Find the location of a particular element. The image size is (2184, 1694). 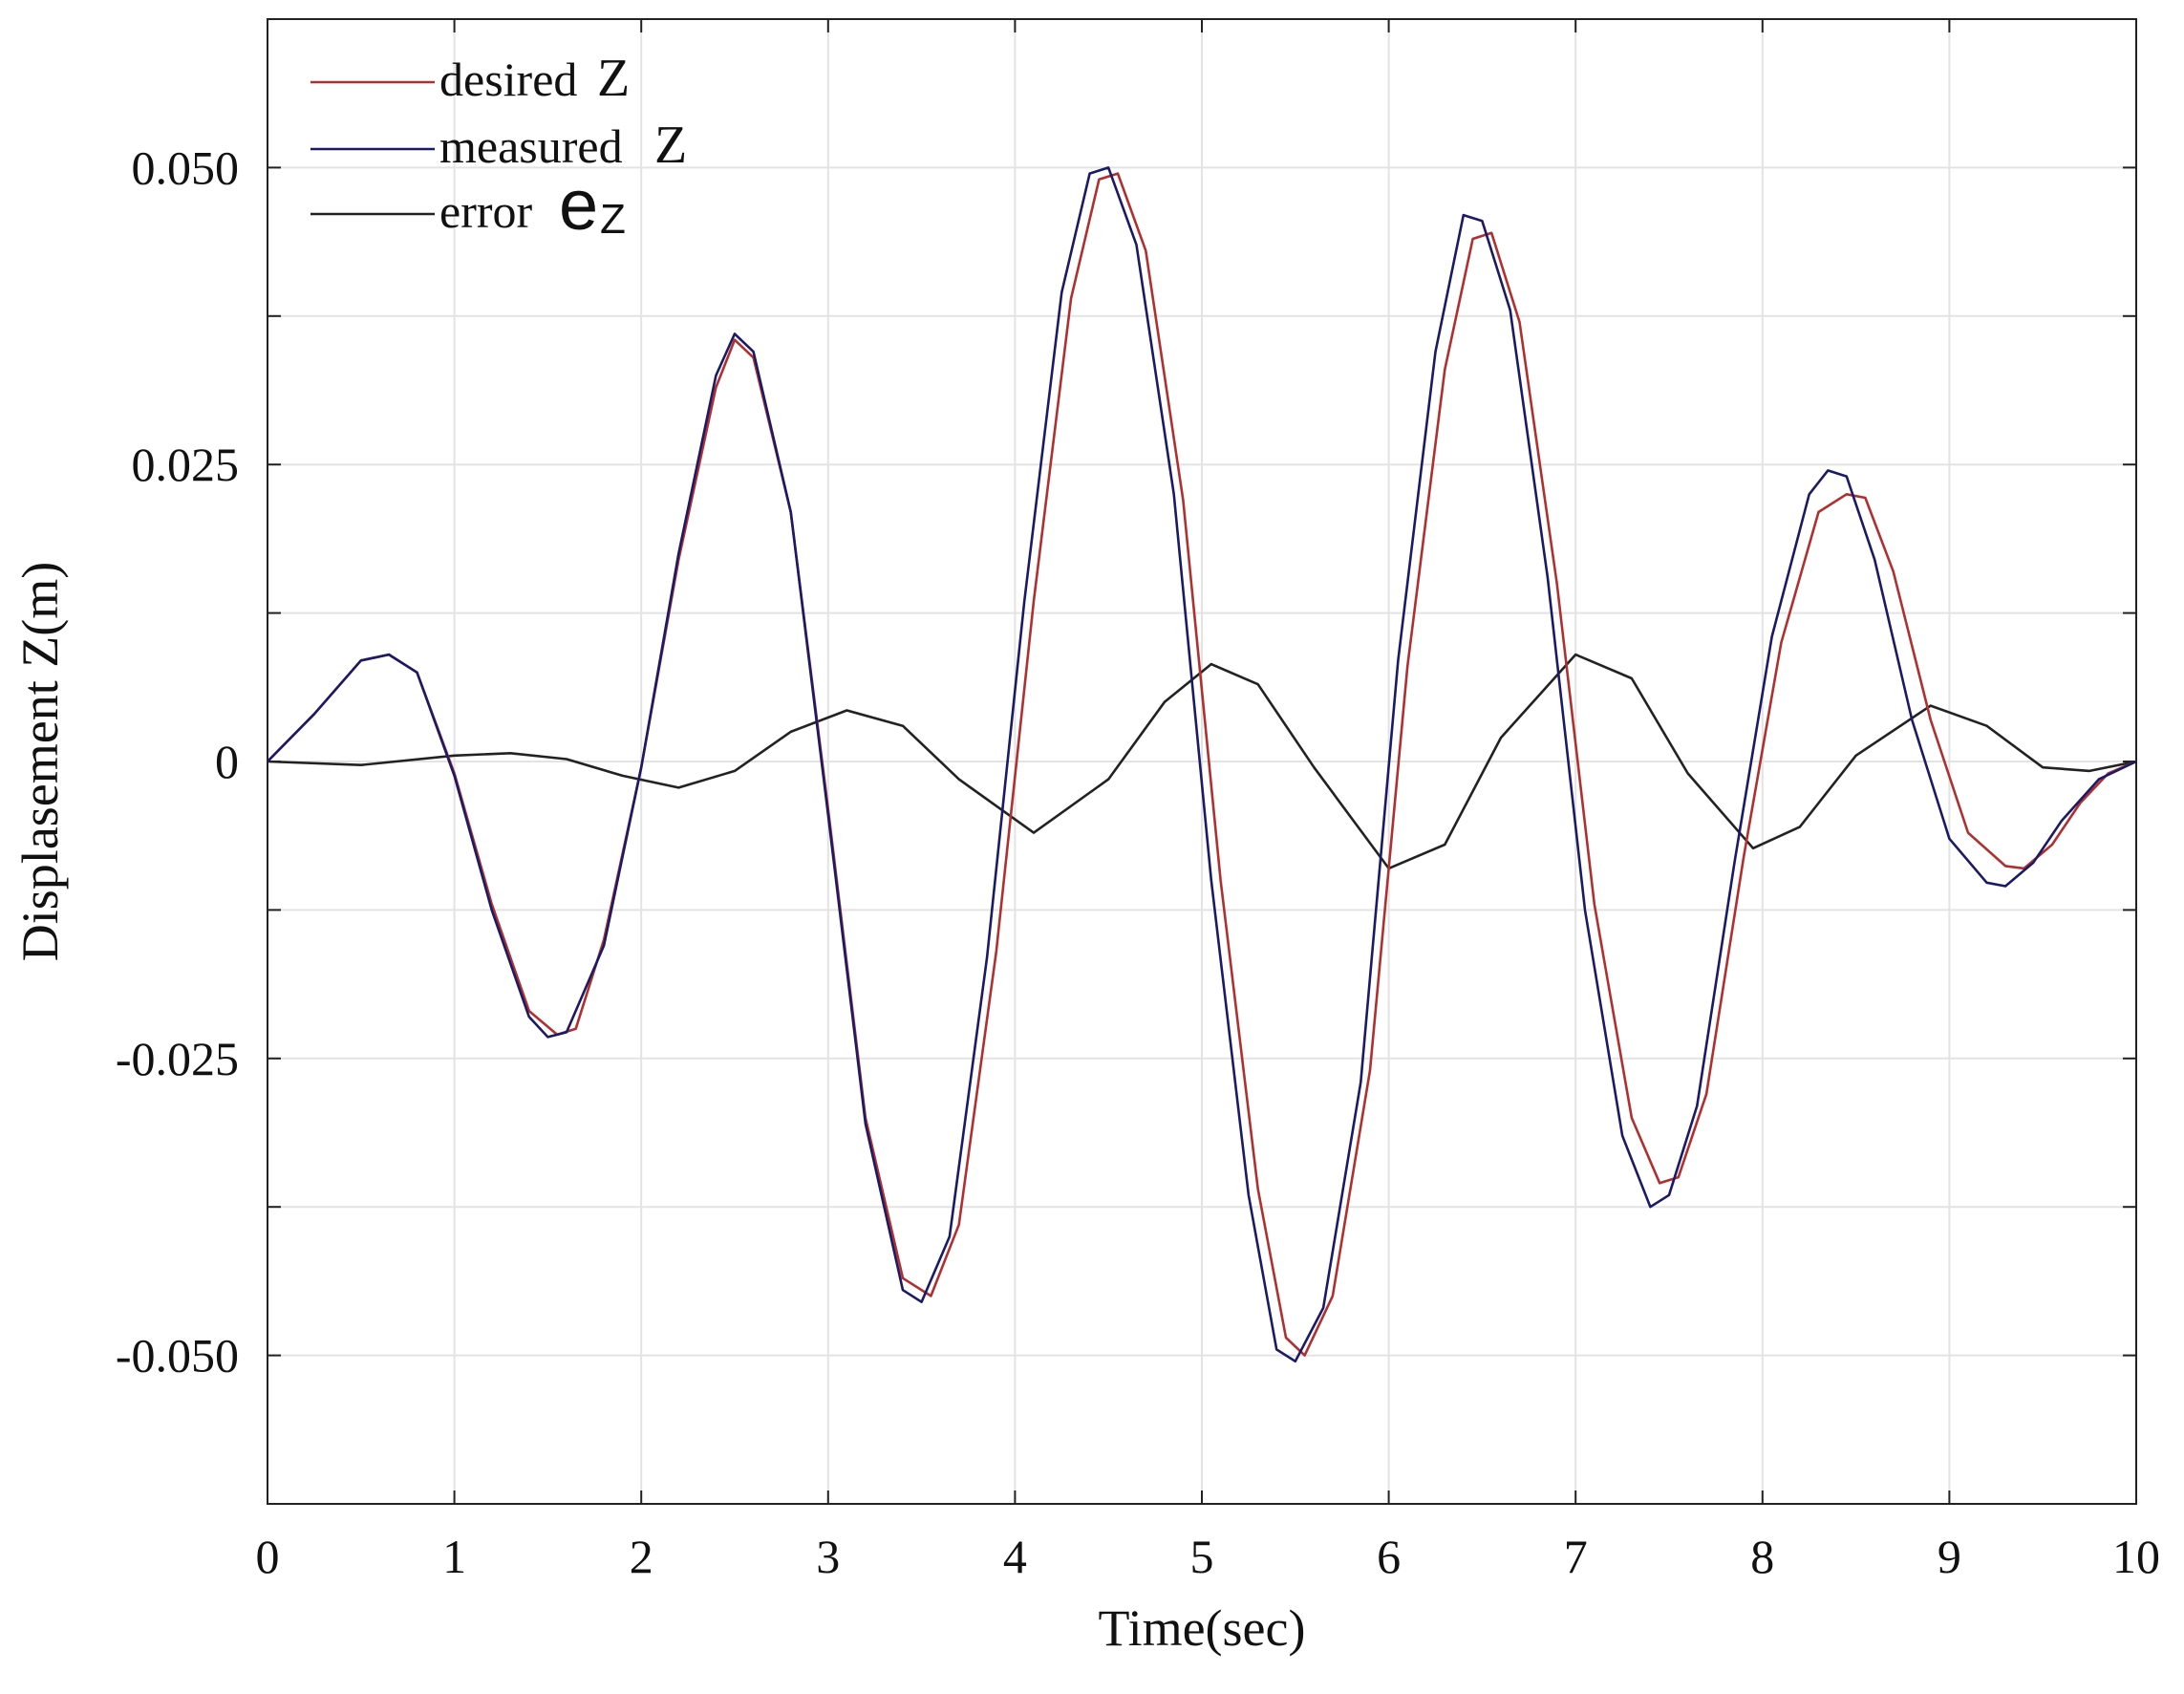

x-tick-label: 1 is located at coordinates (454, 1556).